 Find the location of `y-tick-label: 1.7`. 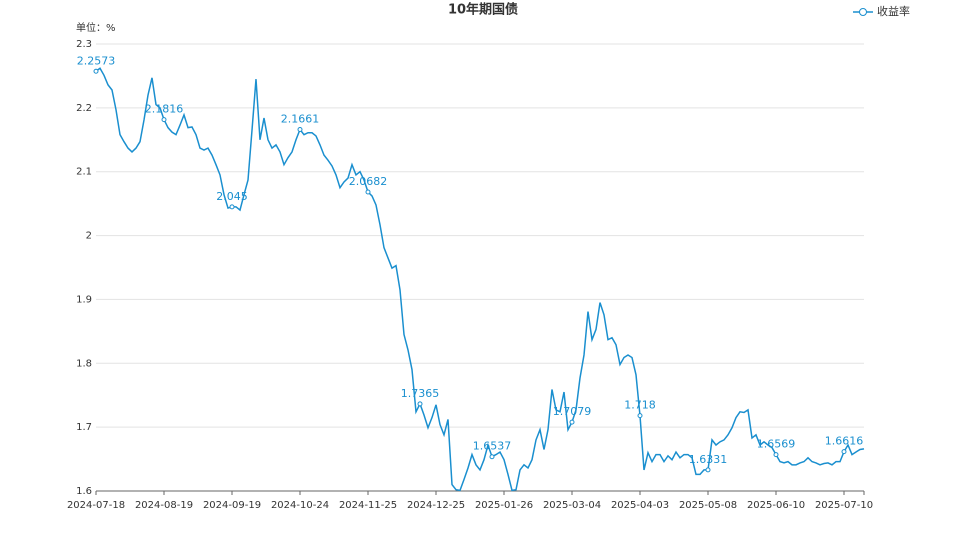

y-tick-label: 1.7 is located at coordinates (84, 427).